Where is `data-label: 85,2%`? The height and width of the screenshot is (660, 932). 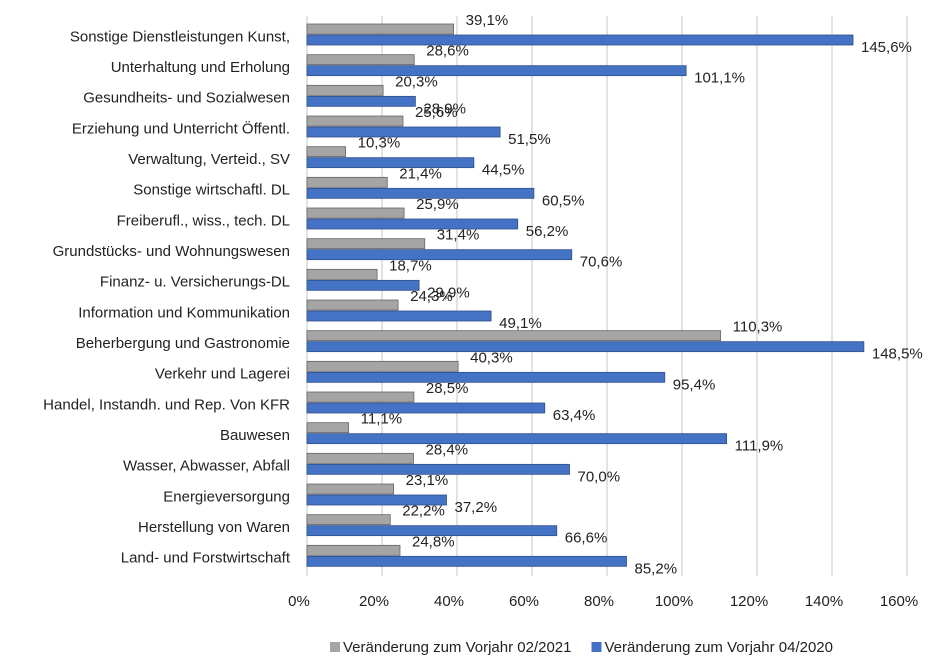 data-label: 85,2% is located at coordinates (656, 568).